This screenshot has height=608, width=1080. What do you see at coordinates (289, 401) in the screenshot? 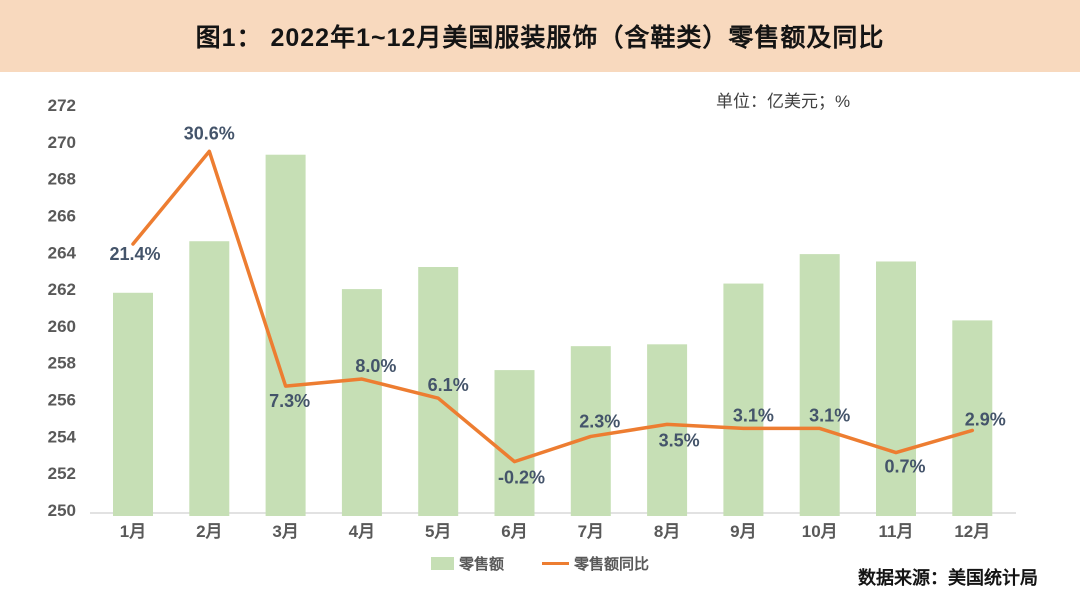
I see `yoy-label-3月: 7.3%` at bounding box center [289, 401].